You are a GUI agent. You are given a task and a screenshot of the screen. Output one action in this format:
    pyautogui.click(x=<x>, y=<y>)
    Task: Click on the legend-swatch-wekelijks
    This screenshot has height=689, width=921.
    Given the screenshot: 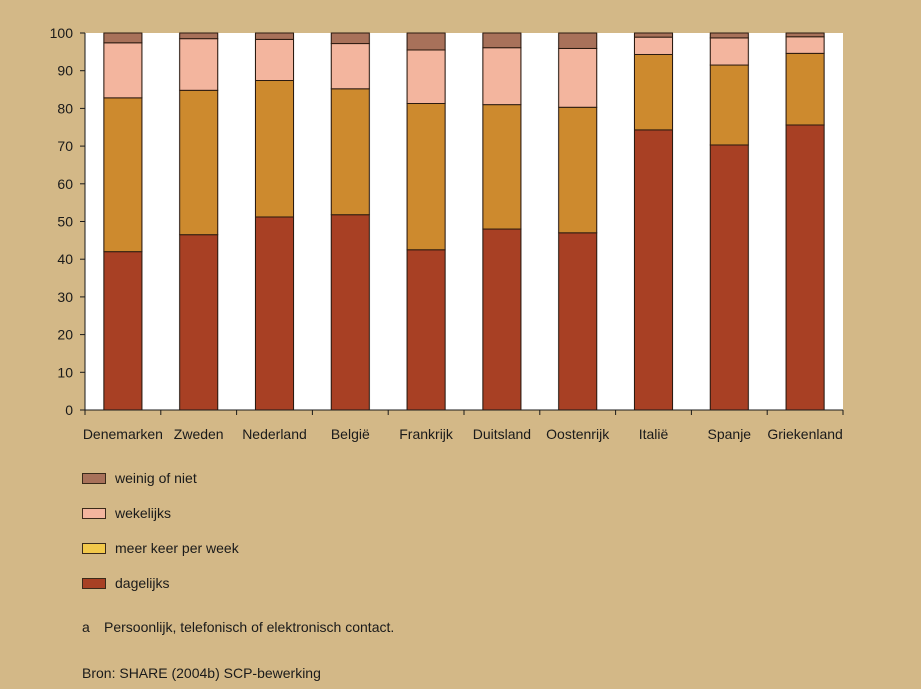 What is the action you would take?
    pyautogui.click(x=94, y=513)
    